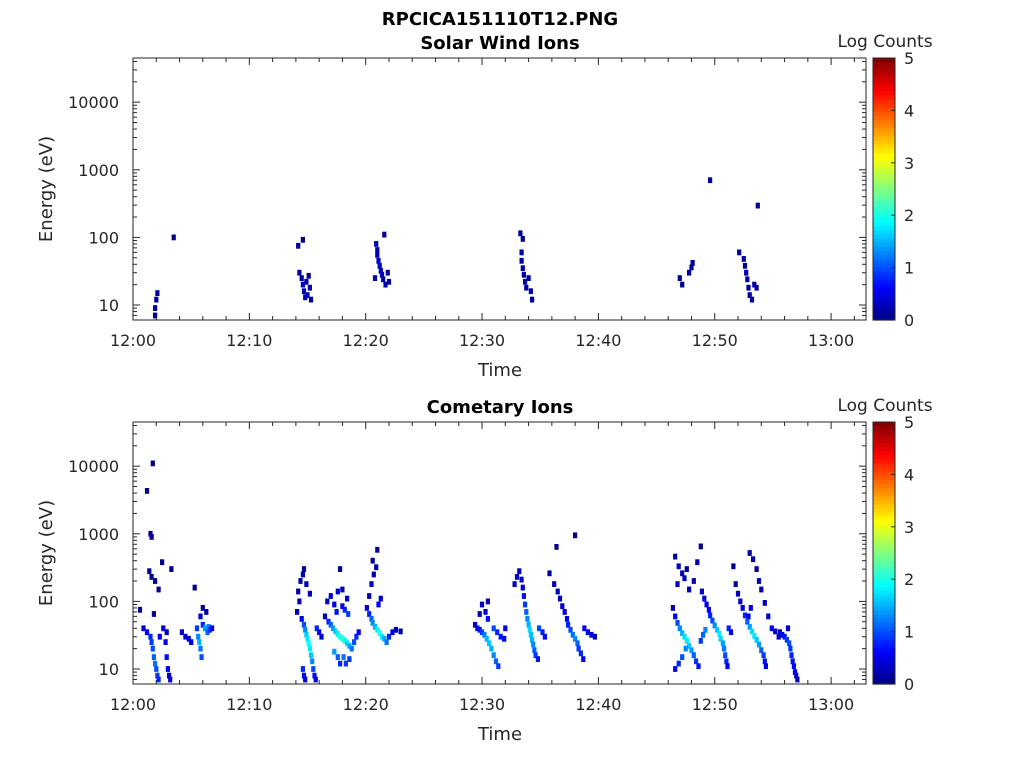  What do you see at coordinates (500, 407) in the screenshot?
I see `panel-title-cometary: Cometary Ions` at bounding box center [500, 407].